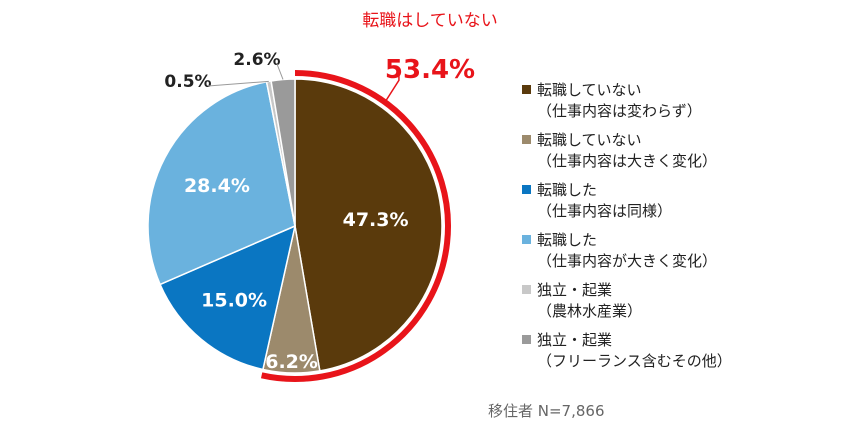 The width and height of the screenshot is (865, 430). What do you see at coordinates (627, 200) in the screenshot?
I see `legend-item: 転職した （仕事内容は同様）` at bounding box center [627, 200].